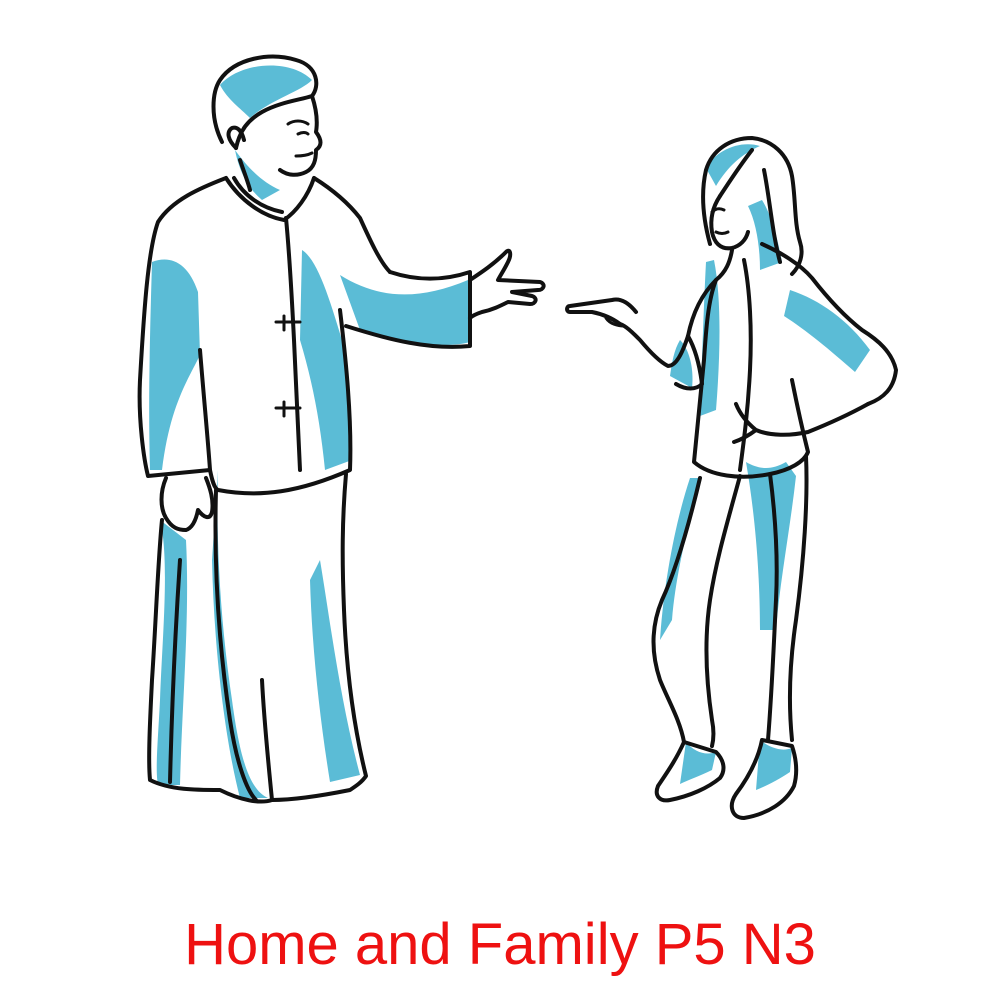  What do you see at coordinates (676, 610) in the screenshot?
I see `woman-left-leg` at bounding box center [676, 610].